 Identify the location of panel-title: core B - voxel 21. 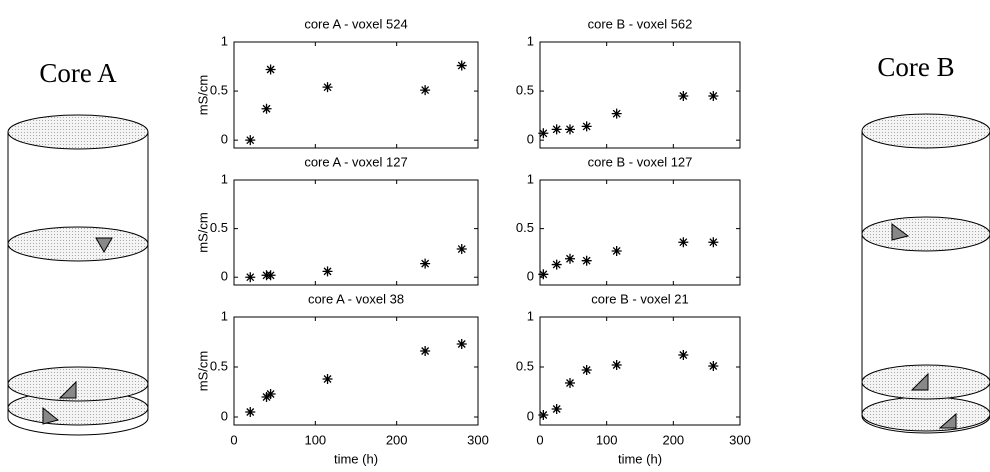
(640, 298).